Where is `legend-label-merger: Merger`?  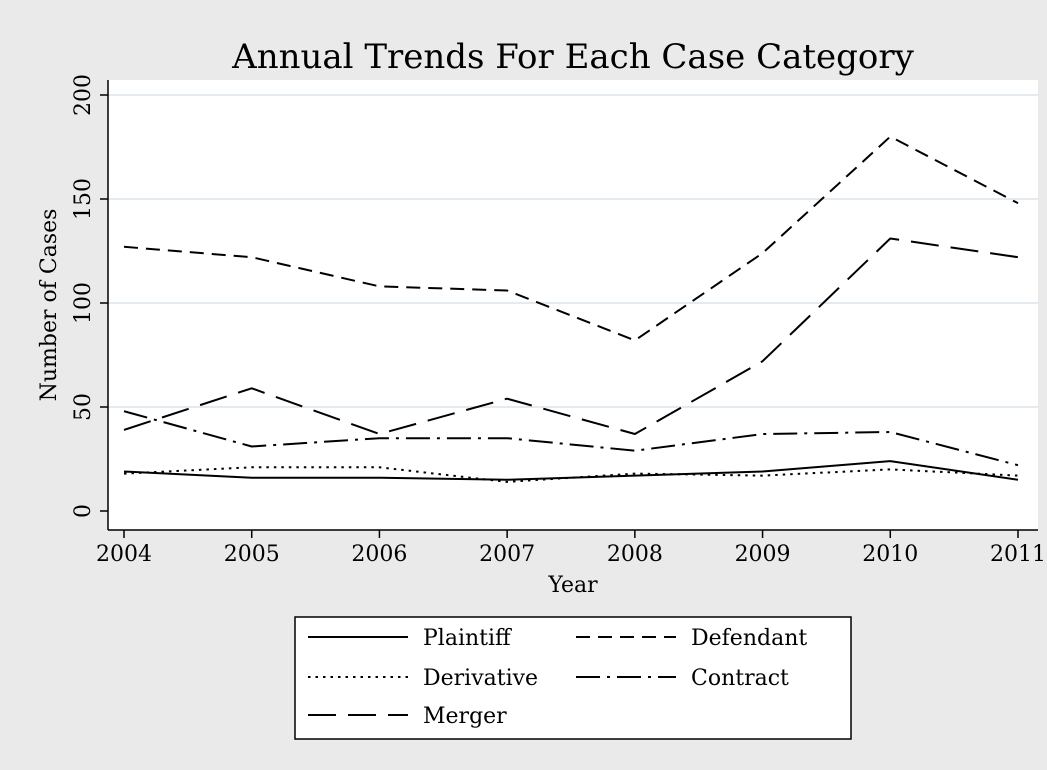 legend-label-merger: Merger is located at coordinates (465, 716).